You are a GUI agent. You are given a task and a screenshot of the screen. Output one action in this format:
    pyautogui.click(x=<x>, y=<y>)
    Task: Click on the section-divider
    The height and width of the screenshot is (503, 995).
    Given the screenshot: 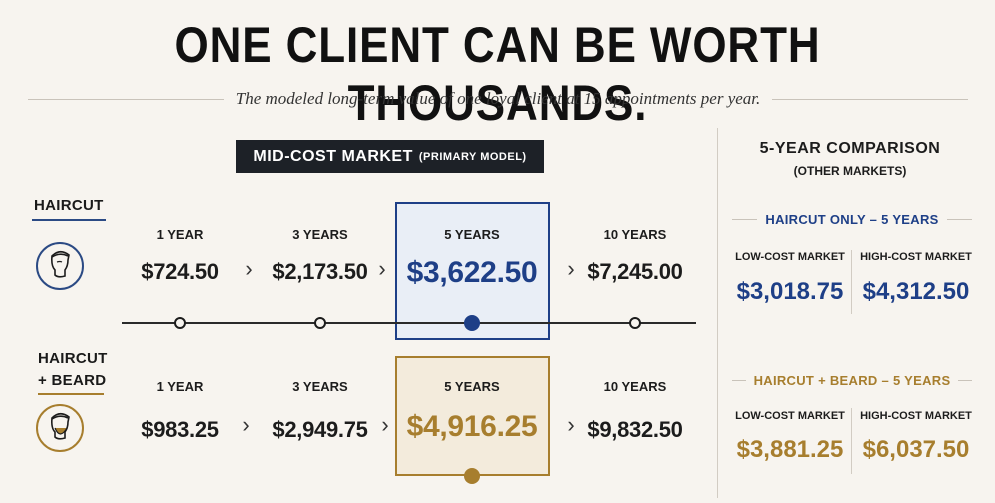 What is the action you would take?
    pyautogui.click(x=717, y=313)
    